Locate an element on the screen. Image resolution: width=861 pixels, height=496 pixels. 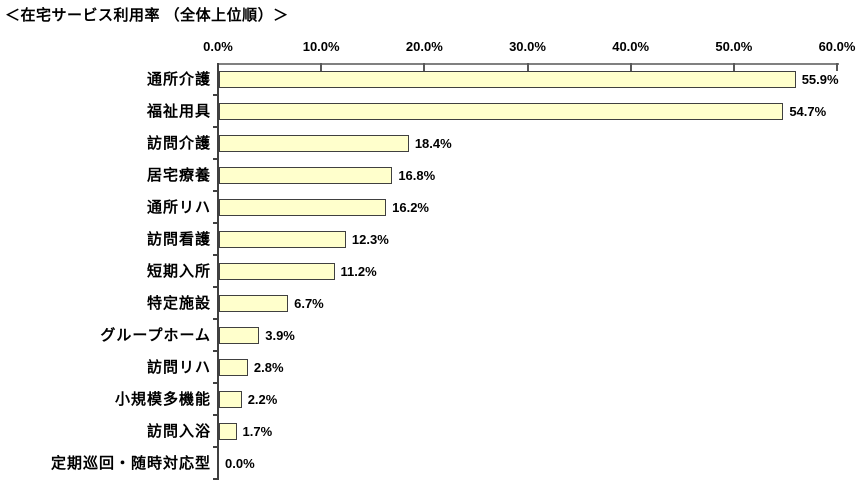
value-label: 16.2% is located at coordinates (410, 207).